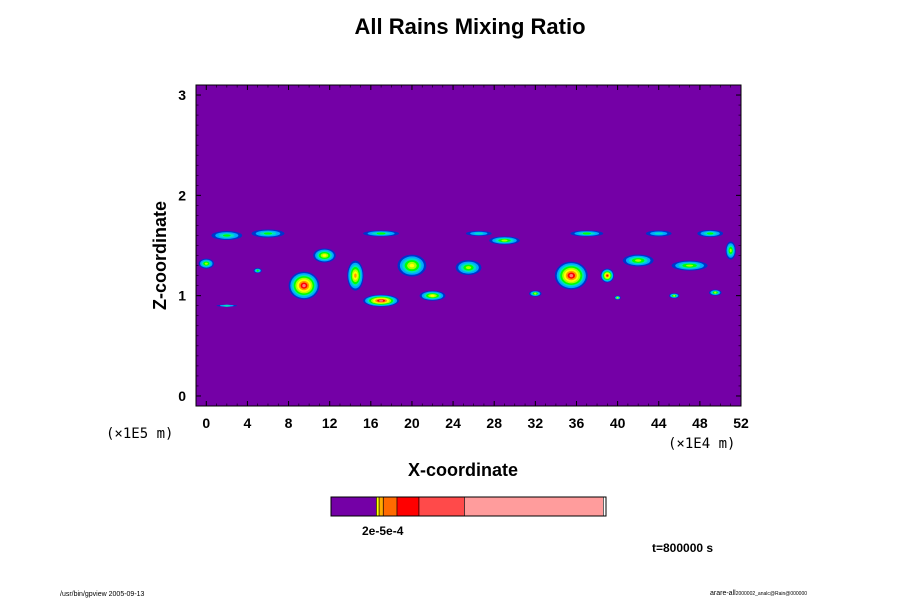 This screenshot has height=600, width=900. I want to click on x-tick-label: 20, so click(412, 423).